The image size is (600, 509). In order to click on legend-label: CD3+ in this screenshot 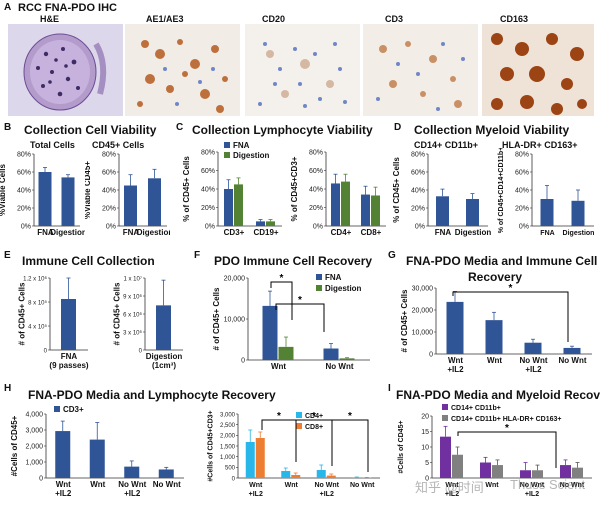, I will do `click(73, 409)`.